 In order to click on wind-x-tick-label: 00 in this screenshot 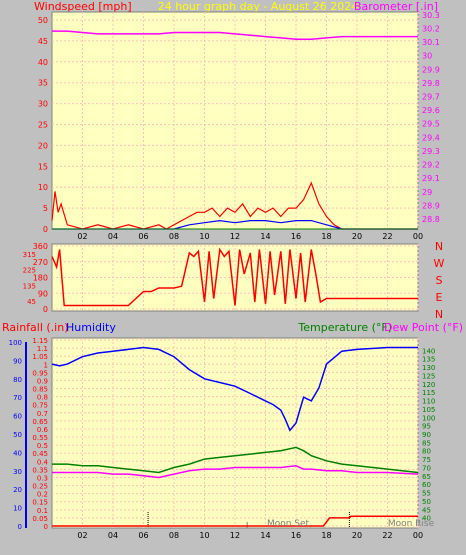, I will do `click(418, 236)`.